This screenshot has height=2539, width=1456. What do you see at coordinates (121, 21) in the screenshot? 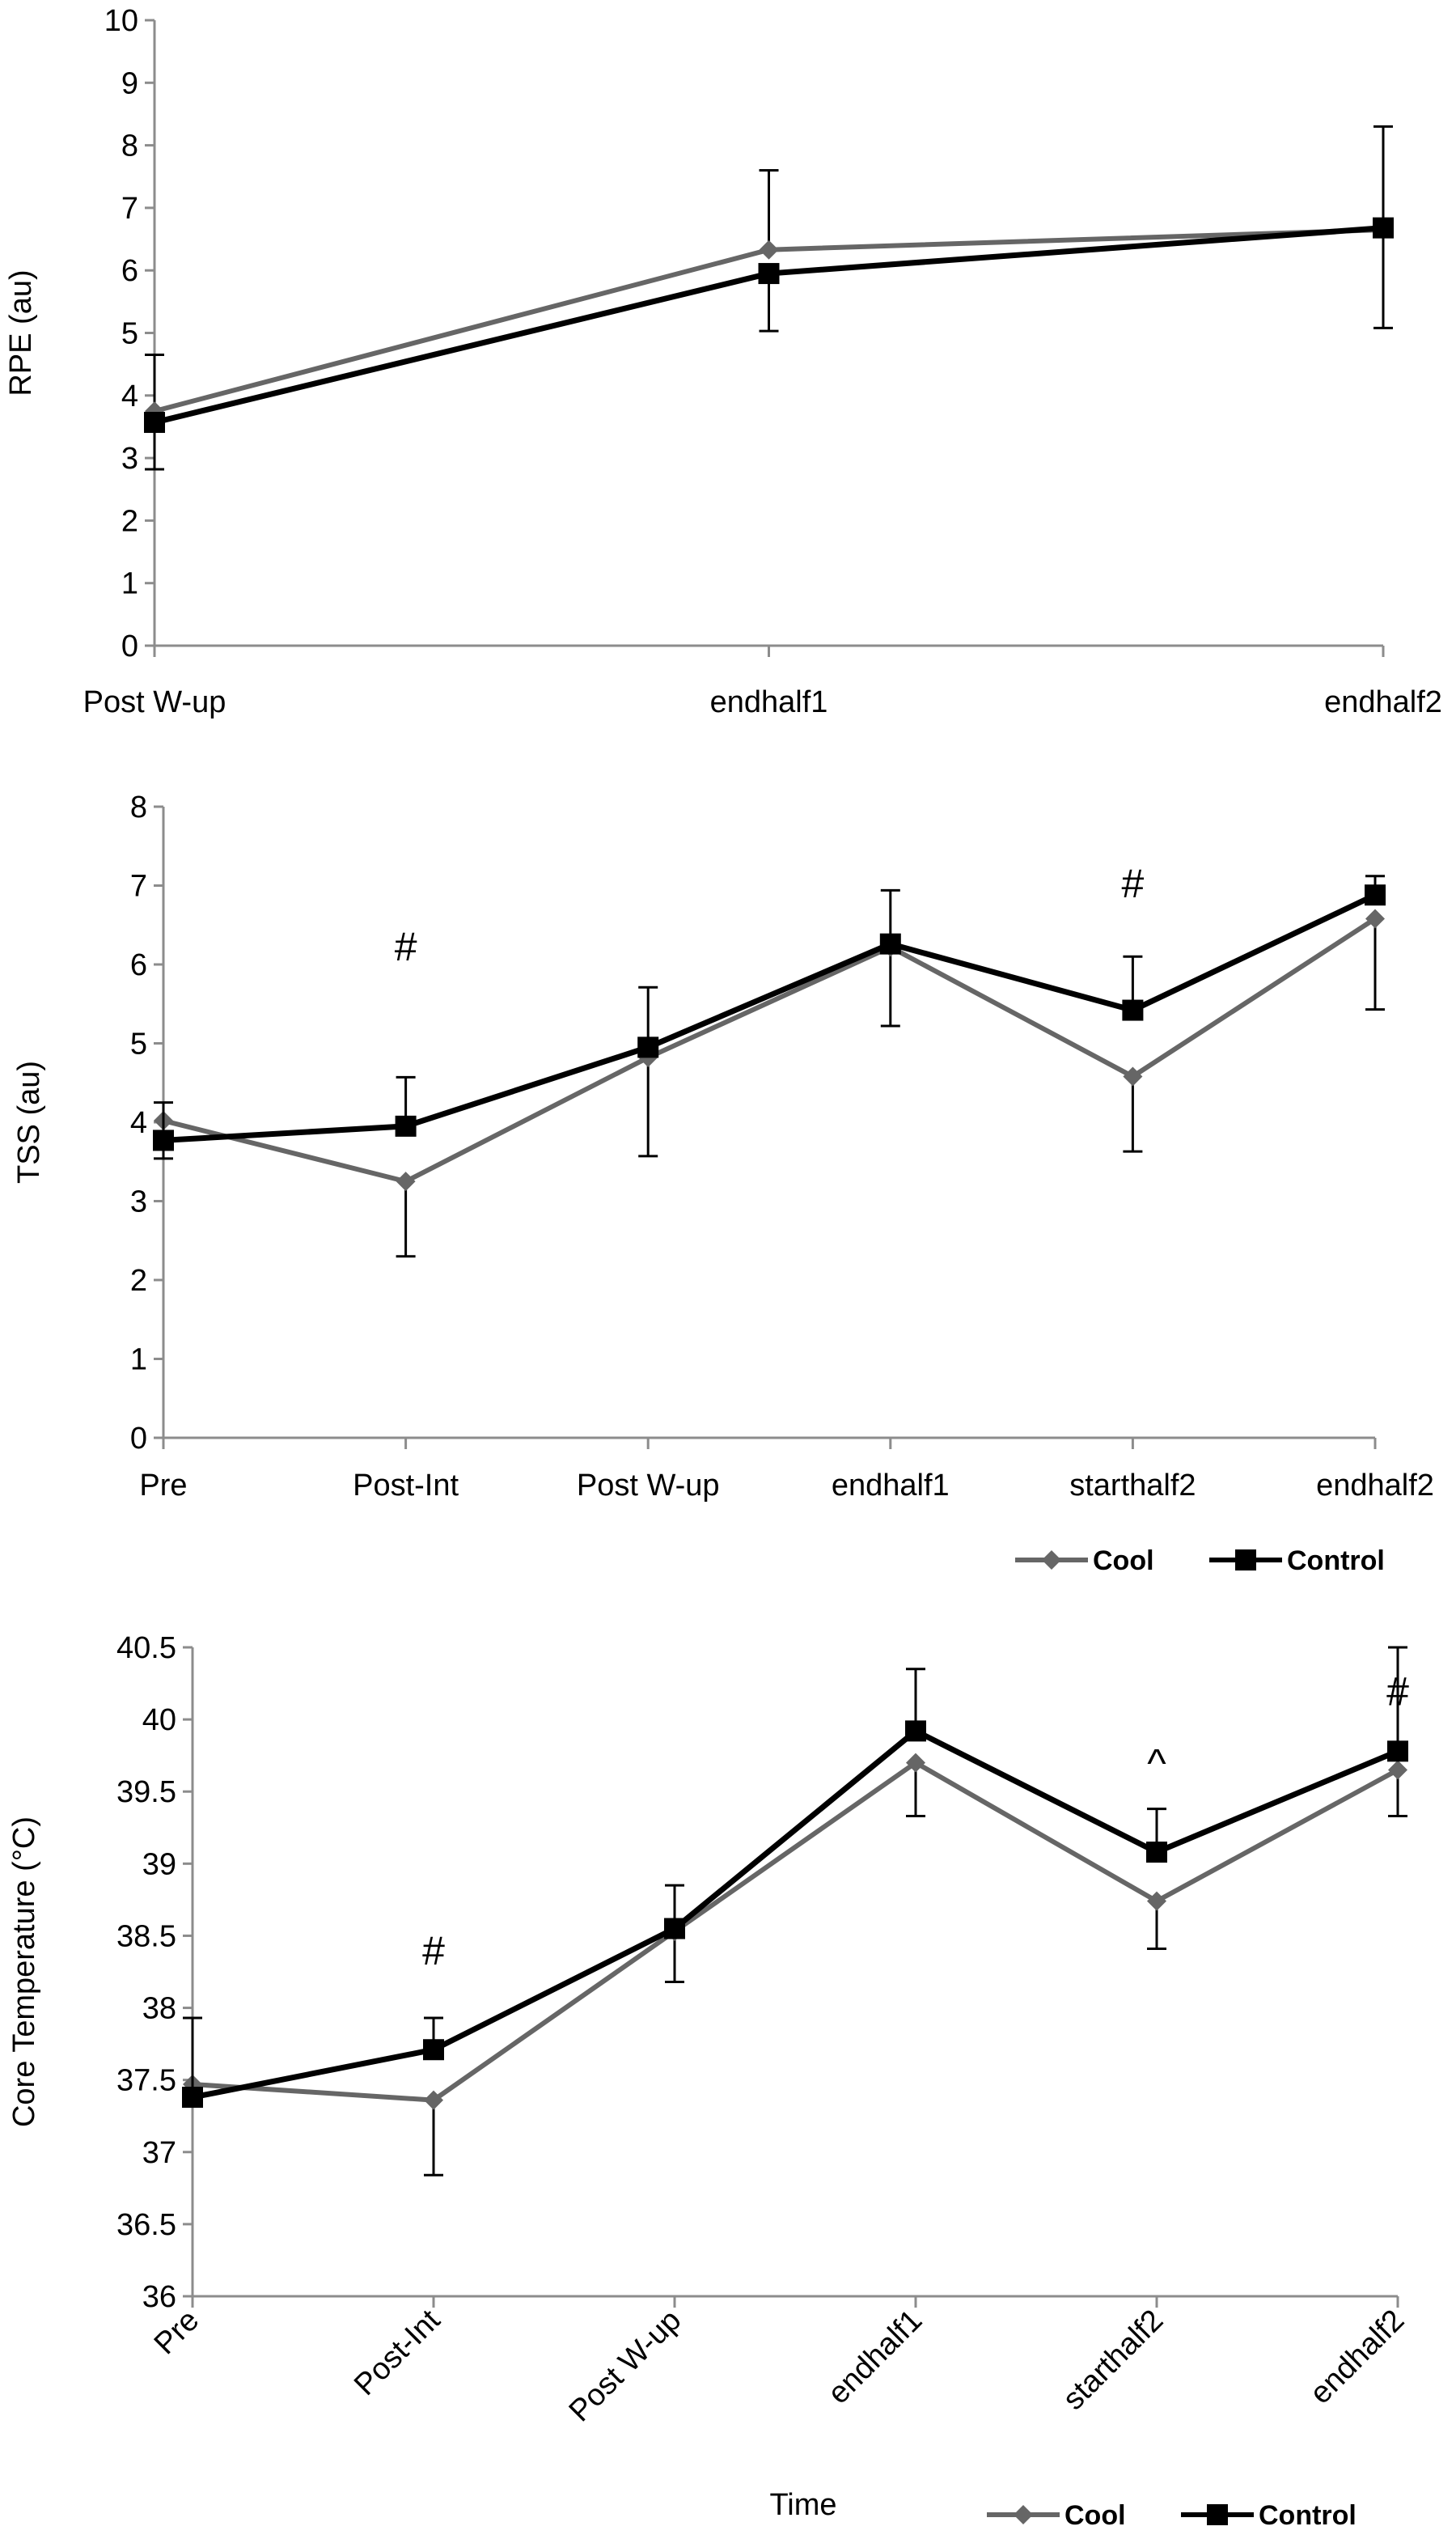
I see `y-tick-label: 10` at bounding box center [121, 21].